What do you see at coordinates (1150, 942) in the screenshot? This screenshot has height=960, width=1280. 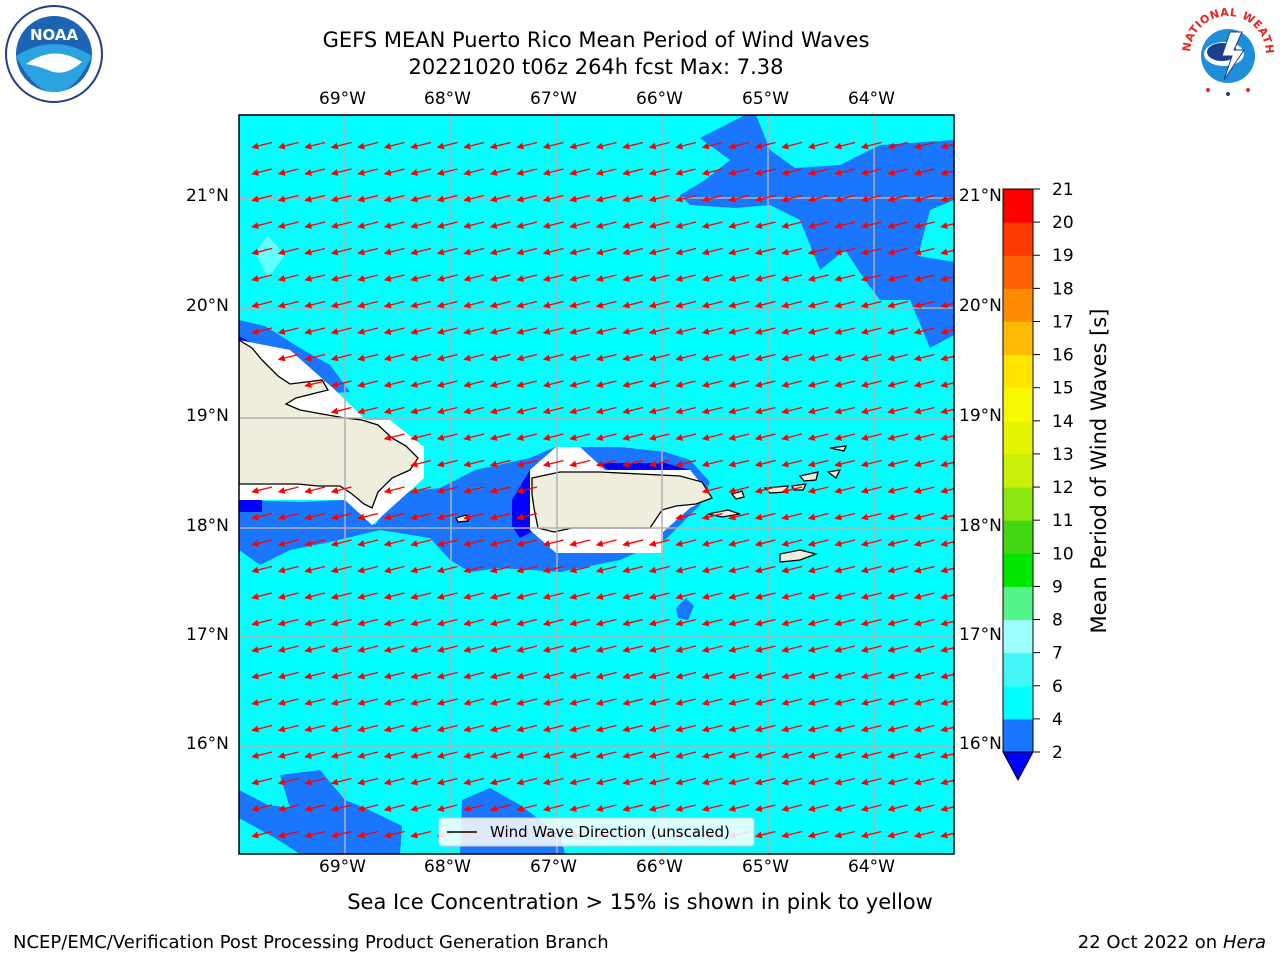 I see `footer-date-text: 22 Oct 2022 on` at bounding box center [1150, 942].